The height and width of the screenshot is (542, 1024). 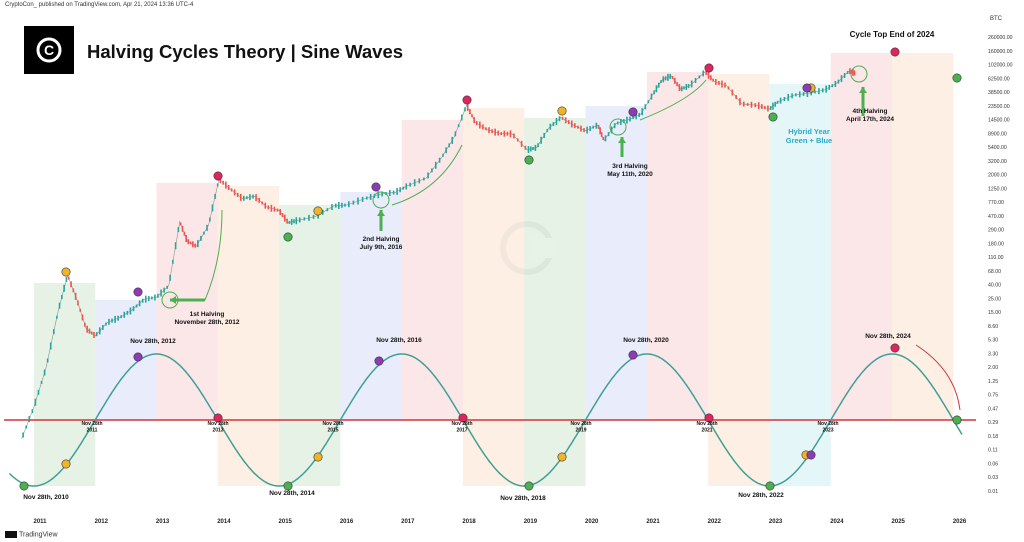 What do you see at coordinates (994, 313) in the screenshot?
I see `y-tick-label: 15.00` at bounding box center [994, 313].